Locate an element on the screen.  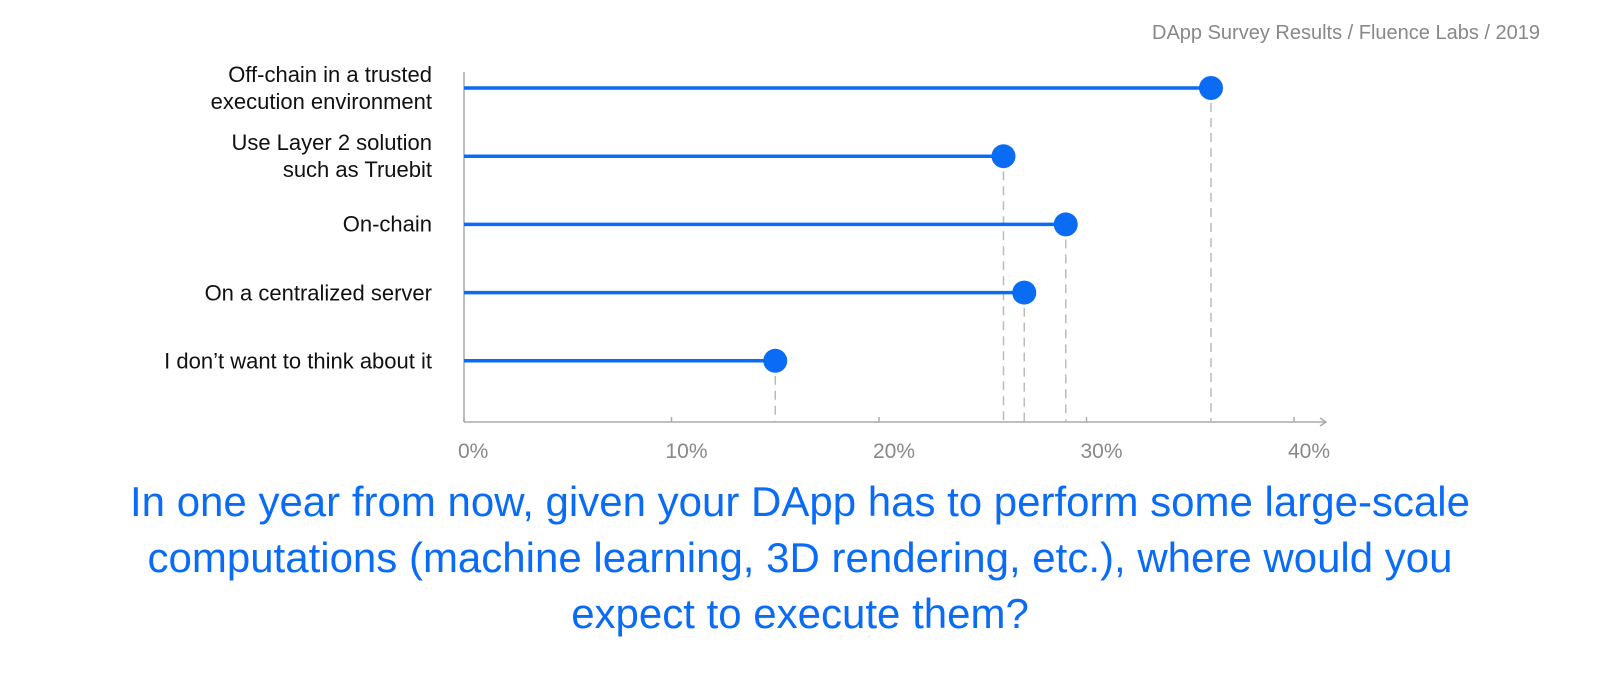
x-tick-label: 40% is located at coordinates (1309, 451).